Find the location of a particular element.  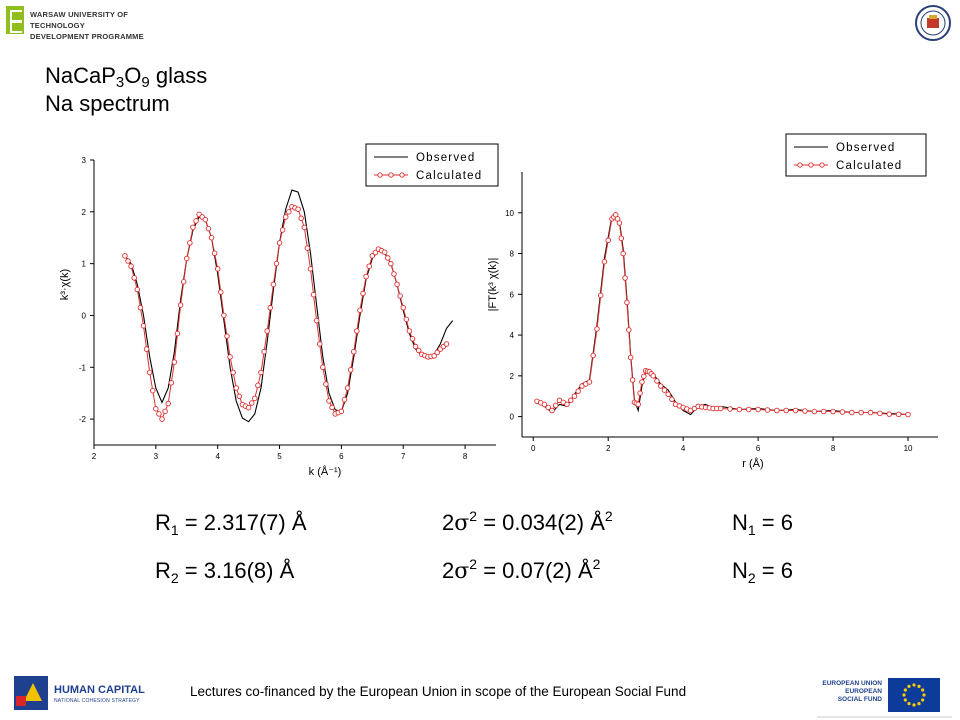

human-capital-title: HUMAN CAPITAL is located at coordinates (99, 690).